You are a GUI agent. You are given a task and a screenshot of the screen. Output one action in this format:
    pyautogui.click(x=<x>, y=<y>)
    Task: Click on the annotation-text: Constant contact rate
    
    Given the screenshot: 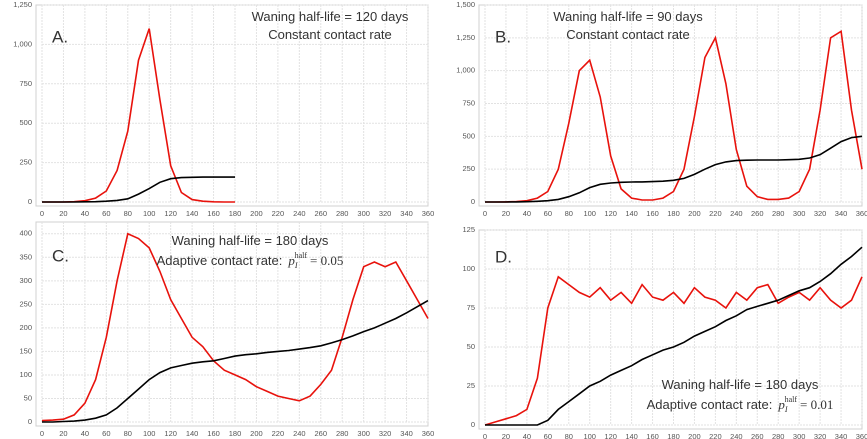 What is the action you would take?
    pyautogui.click(x=330, y=34)
    